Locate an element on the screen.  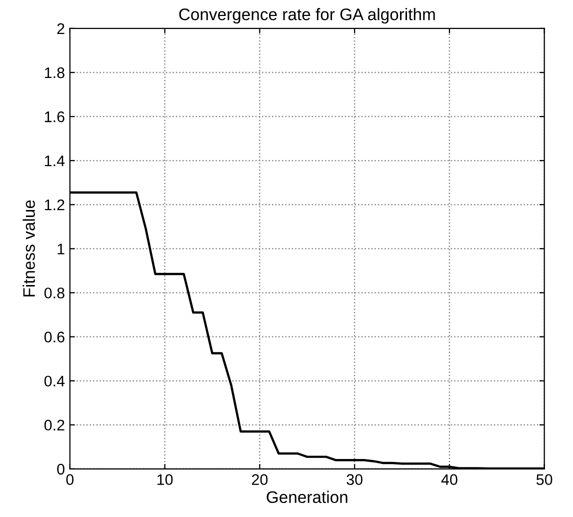
y-tick-label: 0.4 is located at coordinates (54, 381).